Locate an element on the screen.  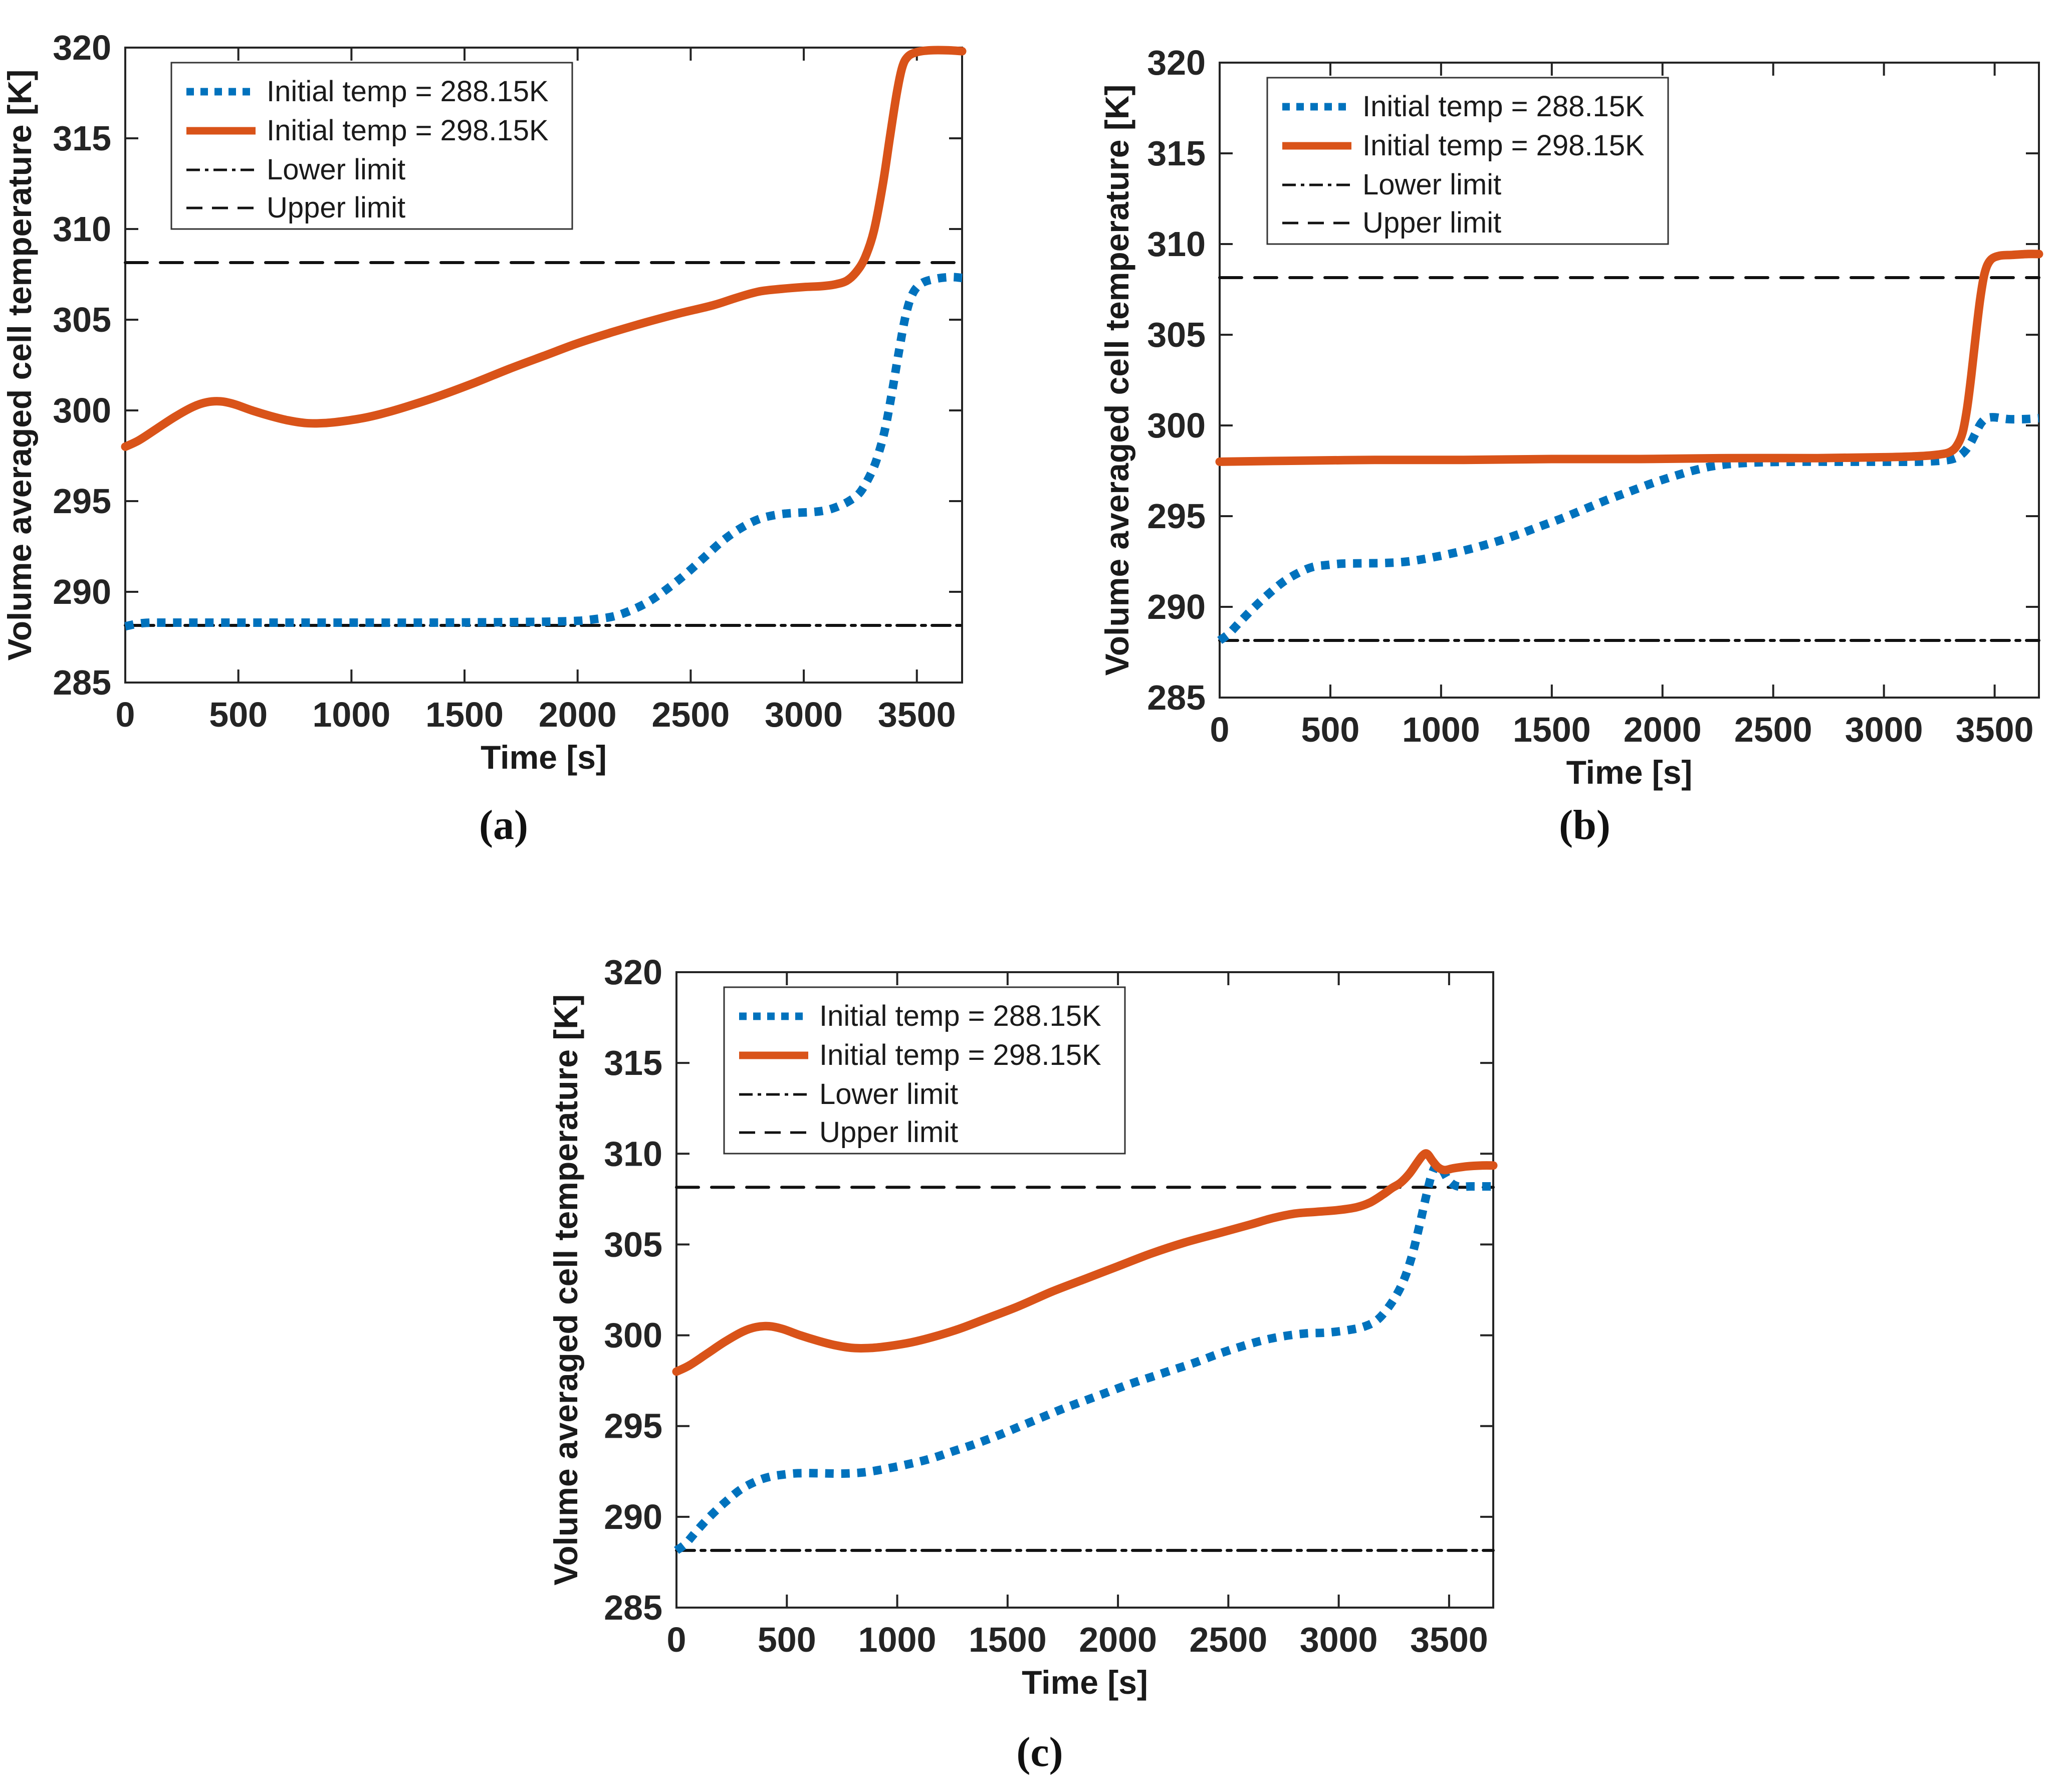
subplot-label-a: (a) is located at coordinates (503, 825).